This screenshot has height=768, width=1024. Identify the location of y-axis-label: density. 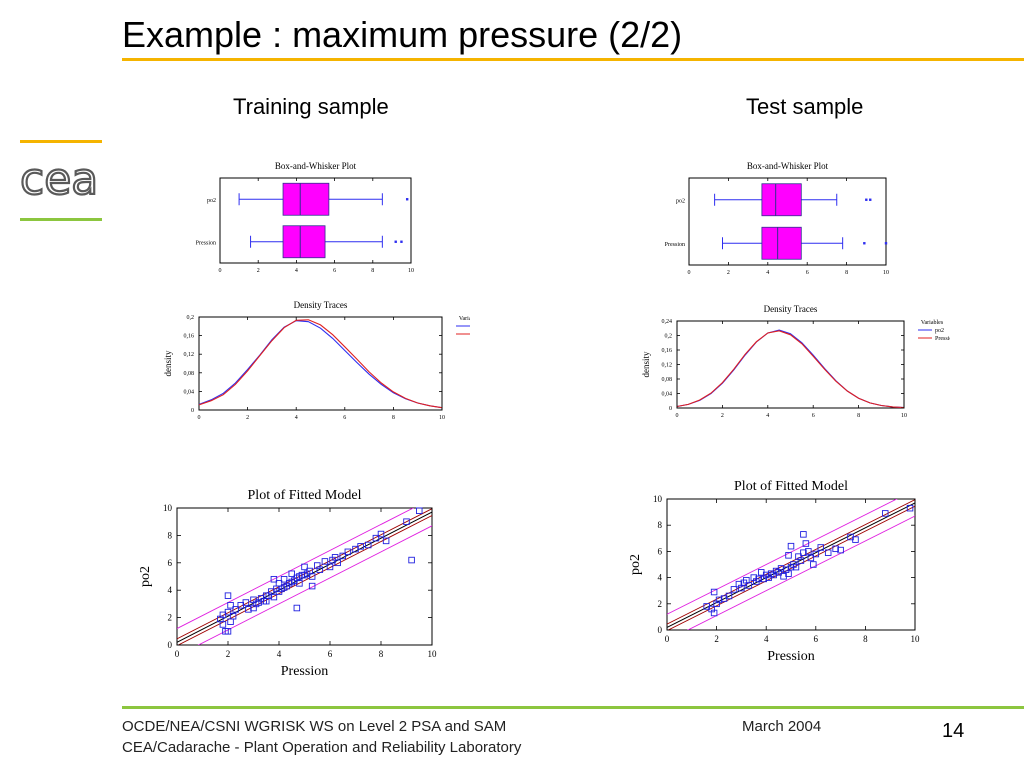
(168, 363).